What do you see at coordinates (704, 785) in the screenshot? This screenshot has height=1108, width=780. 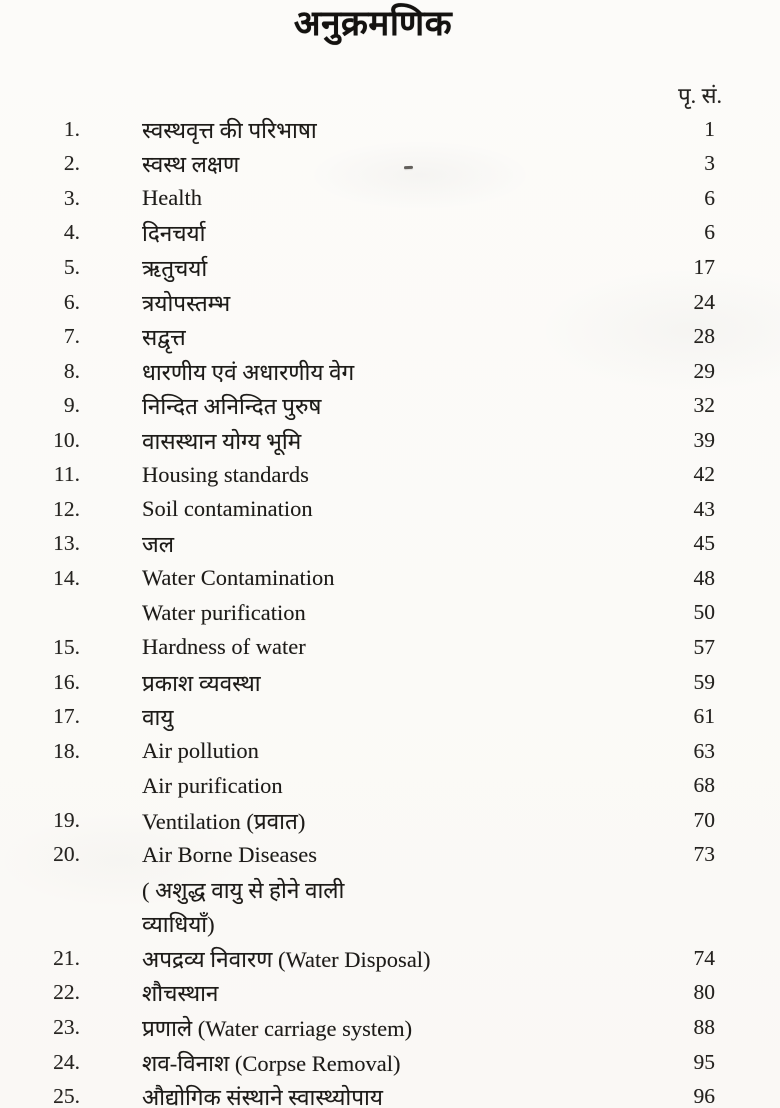 I see `entry-page: 68` at bounding box center [704, 785].